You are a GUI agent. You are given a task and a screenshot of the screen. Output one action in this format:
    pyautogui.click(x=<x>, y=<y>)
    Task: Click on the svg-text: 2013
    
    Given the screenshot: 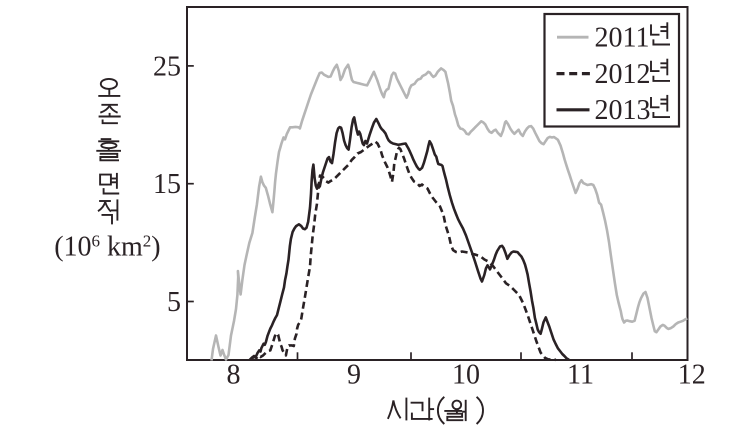 What is the action you would take?
    pyautogui.click(x=623, y=110)
    